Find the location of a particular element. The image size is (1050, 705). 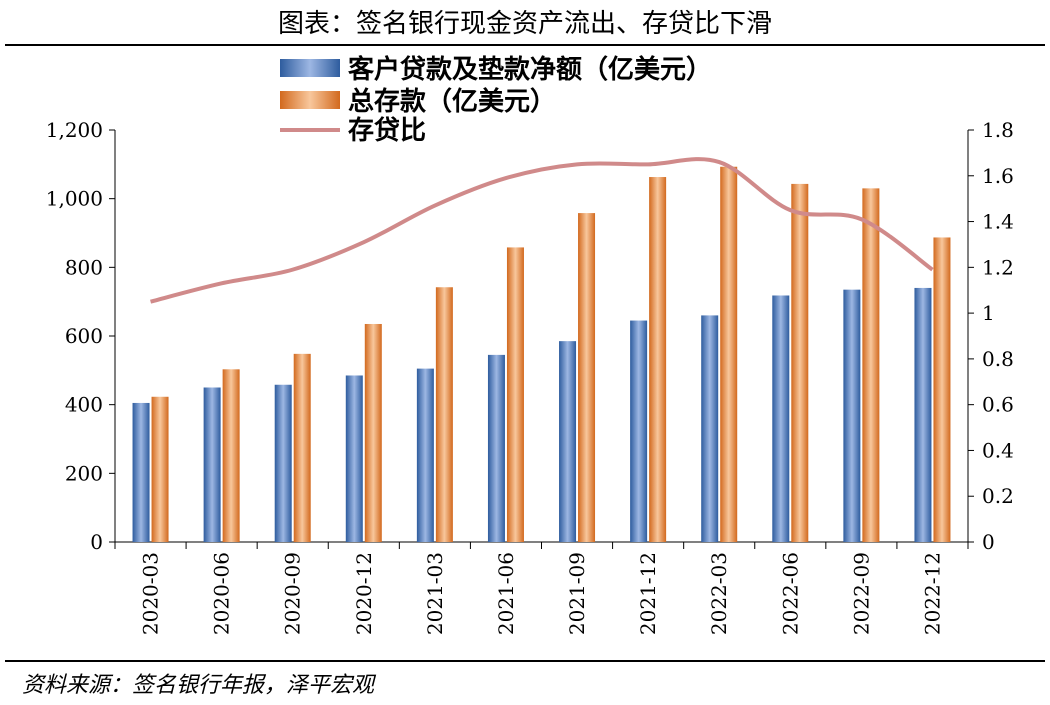

chart-title: 图表：签名银行现金资产流出、存贷比下滑 is located at coordinates (525, 24).